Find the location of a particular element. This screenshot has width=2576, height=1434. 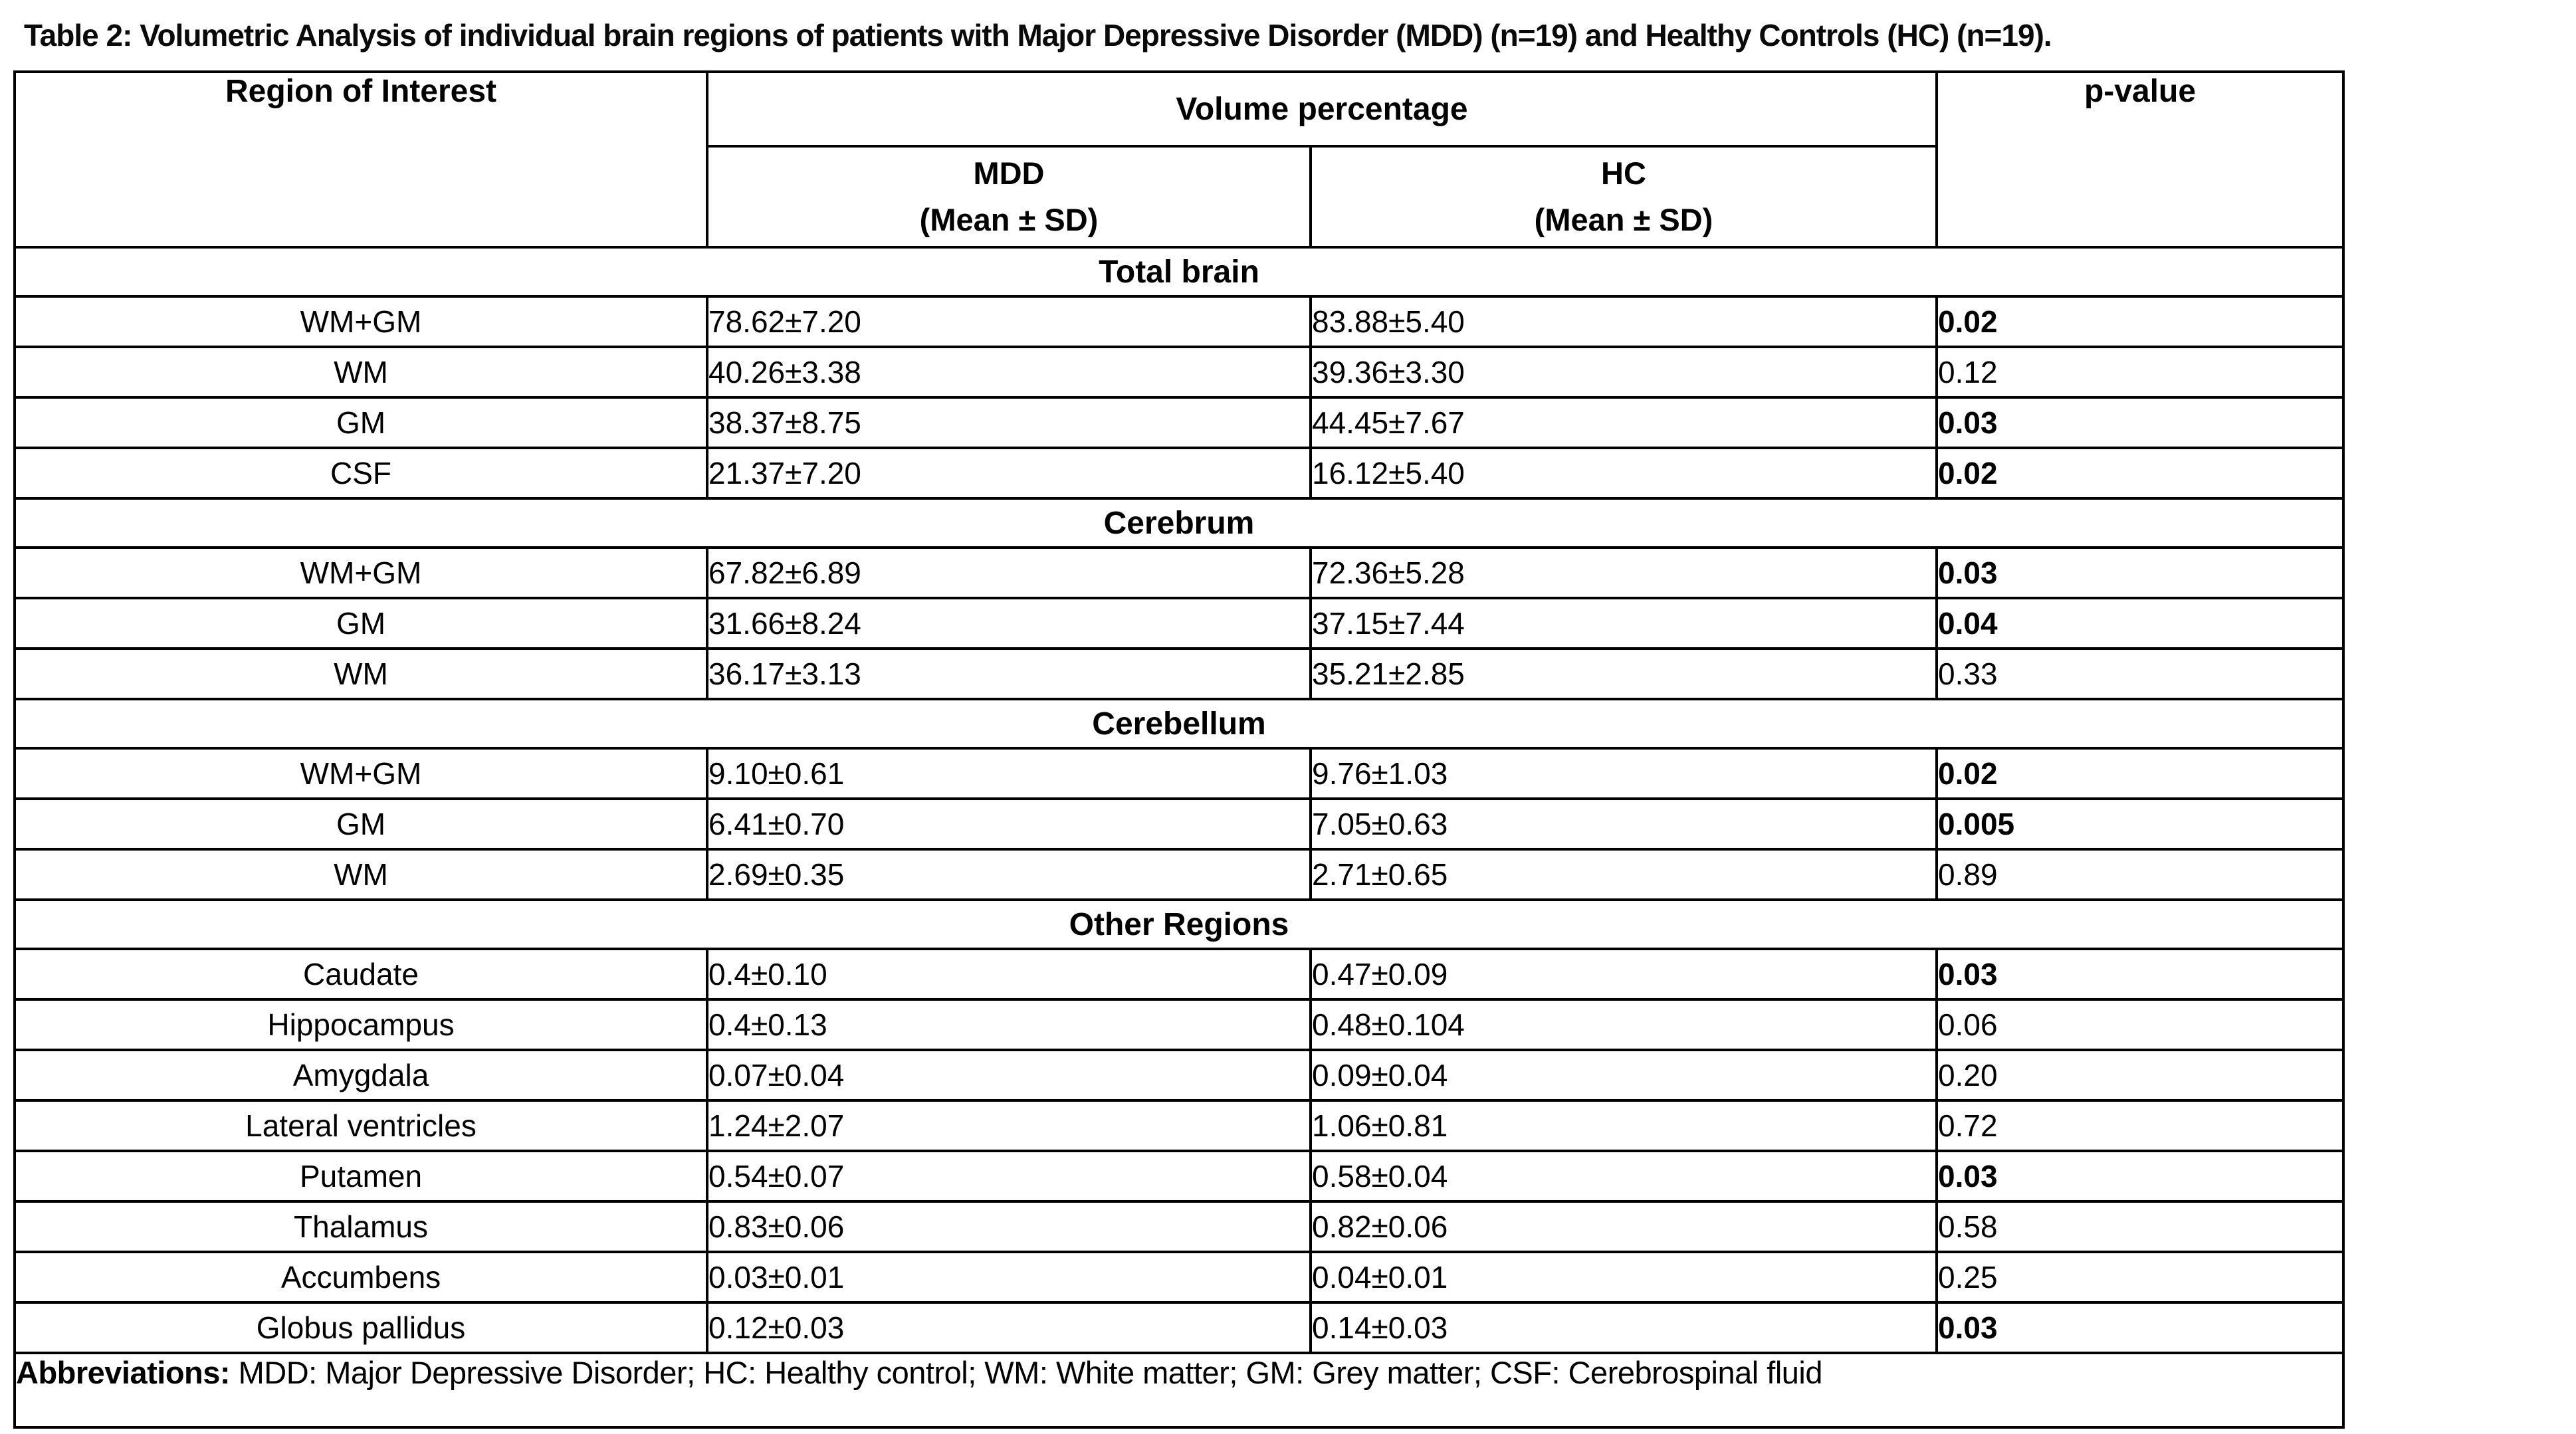

region-name-cell: Putamen is located at coordinates (360, 1176).